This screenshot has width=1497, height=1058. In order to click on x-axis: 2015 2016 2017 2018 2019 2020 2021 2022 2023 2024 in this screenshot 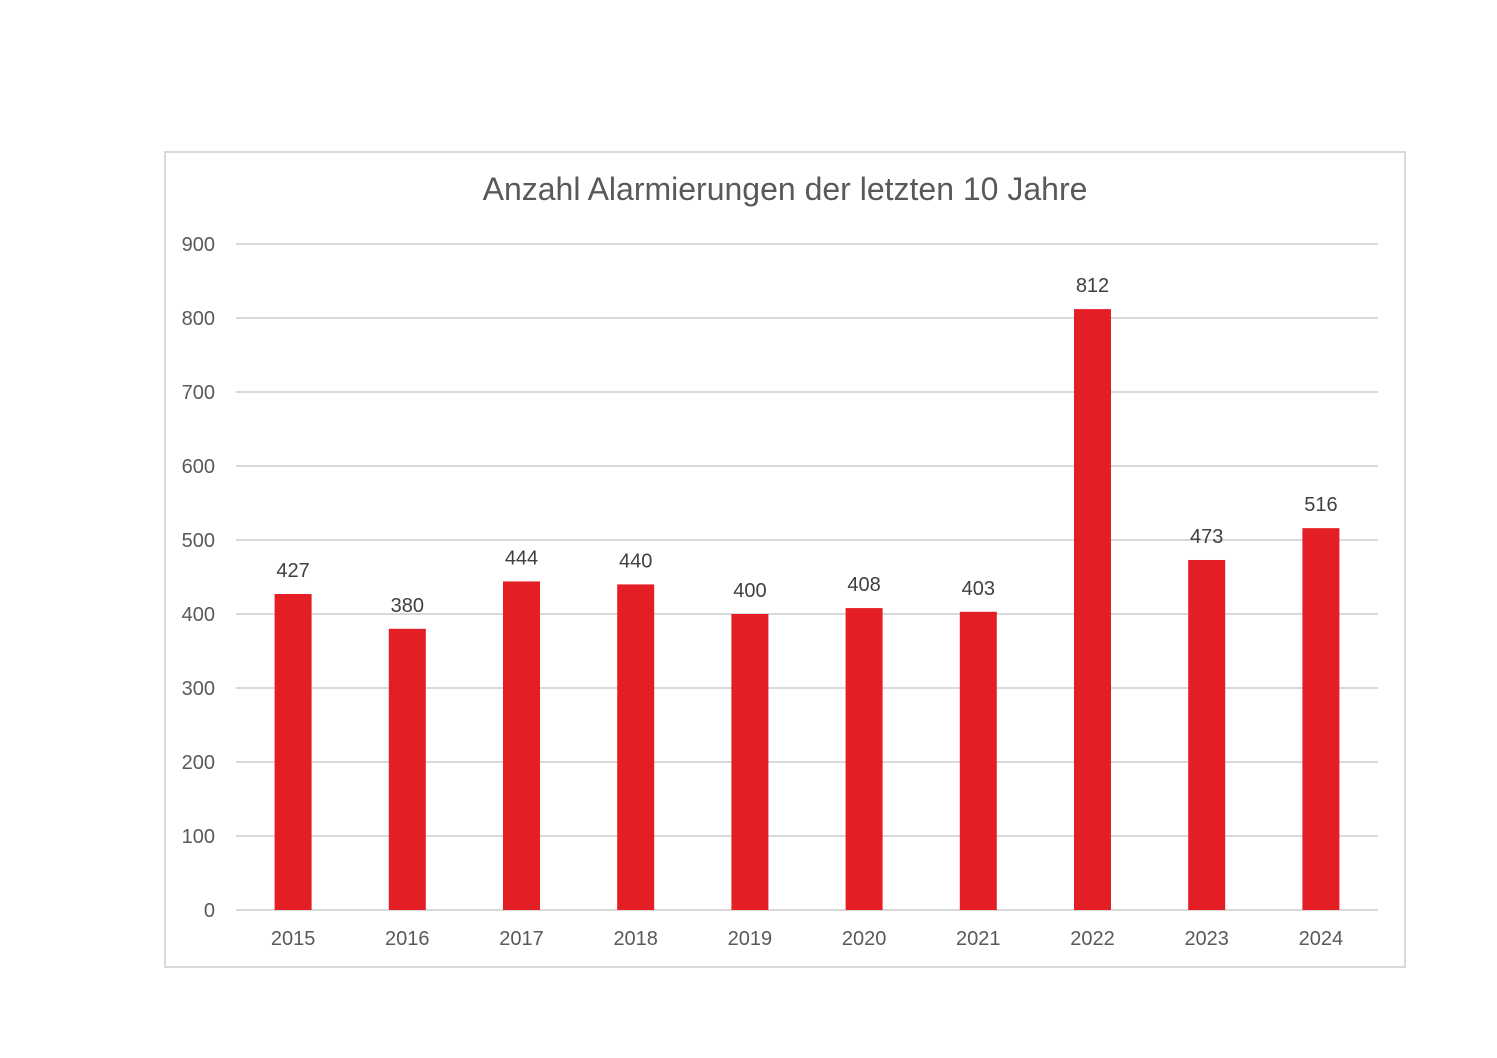, I will do `click(807, 939)`.